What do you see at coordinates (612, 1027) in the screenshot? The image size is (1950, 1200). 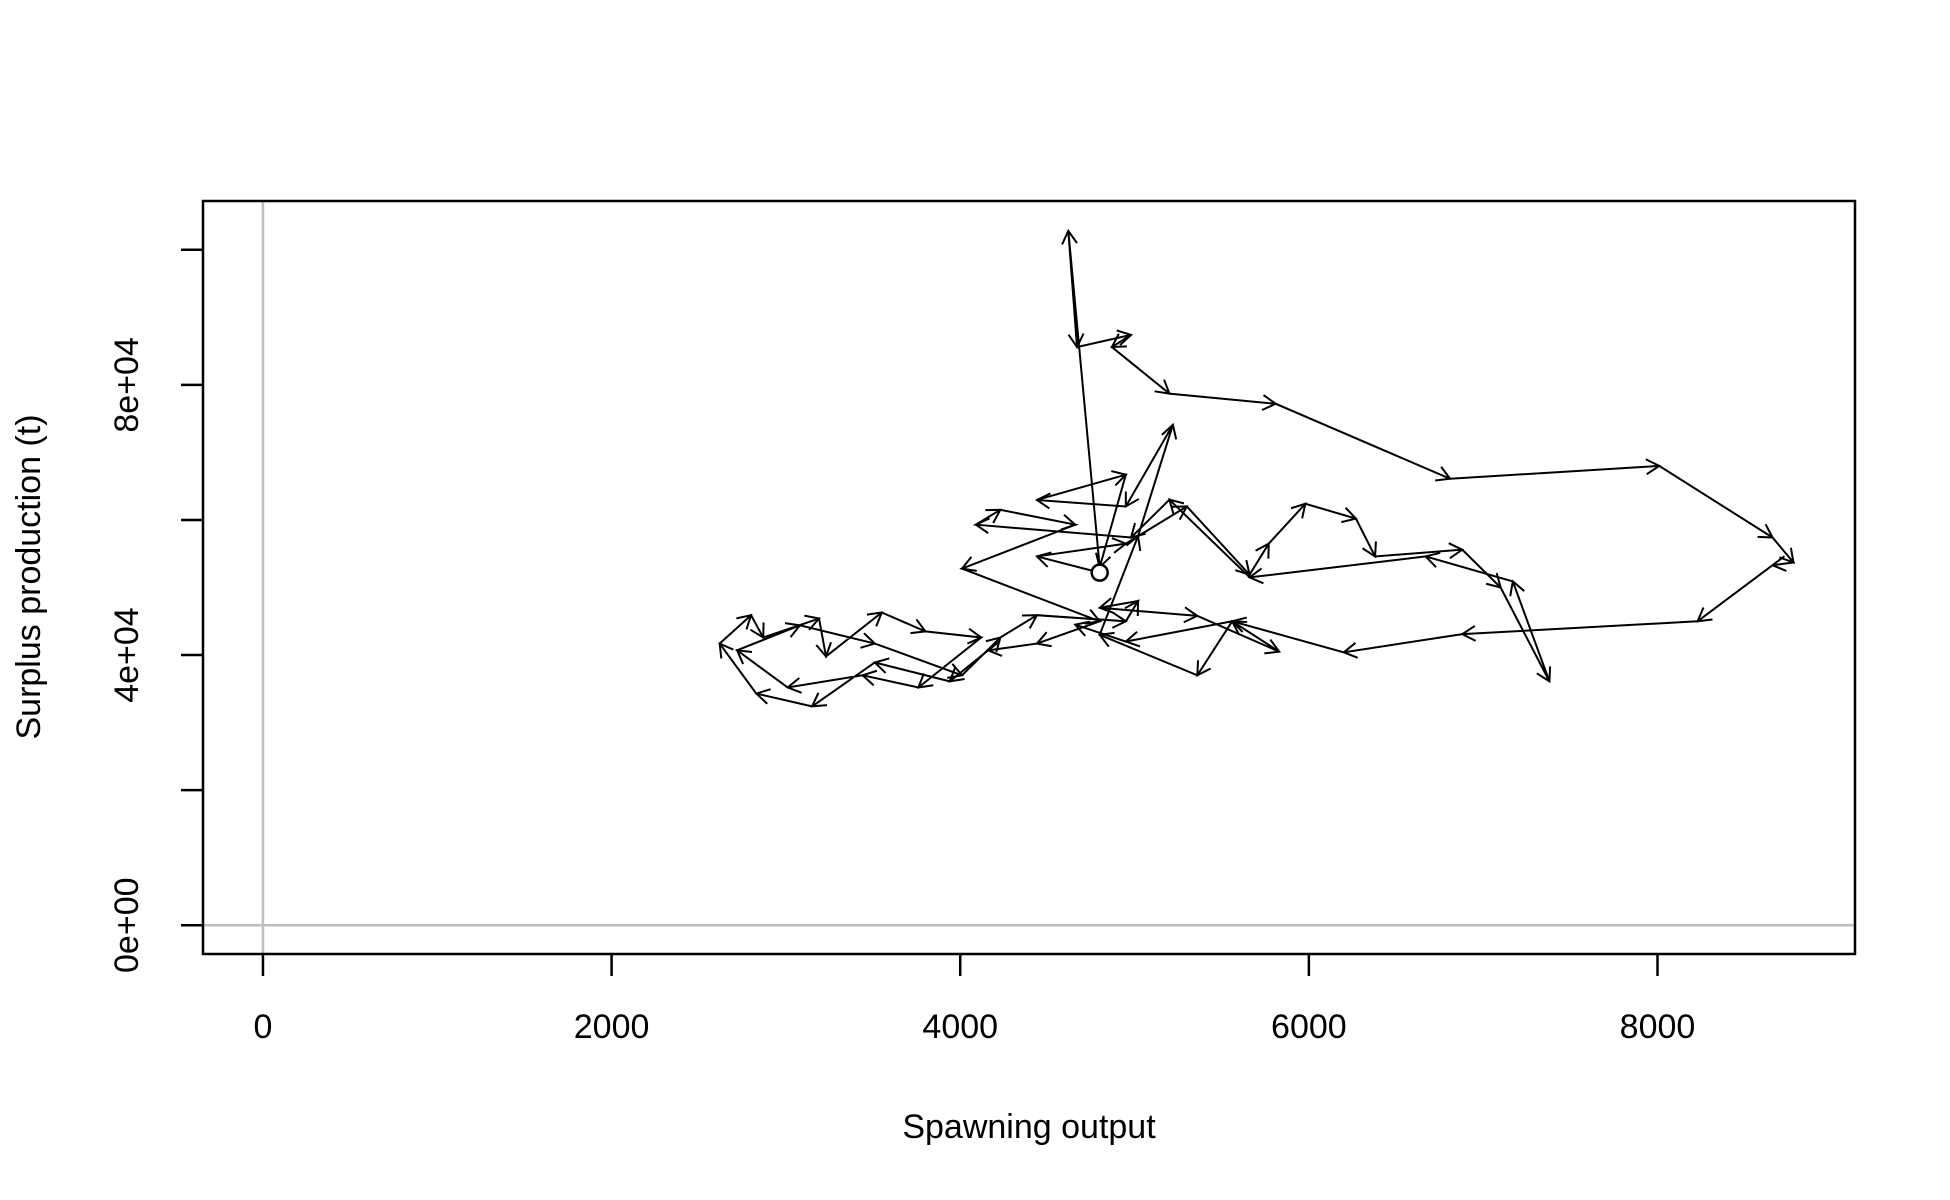 I see `x-tick-label: 2000` at bounding box center [612, 1027].